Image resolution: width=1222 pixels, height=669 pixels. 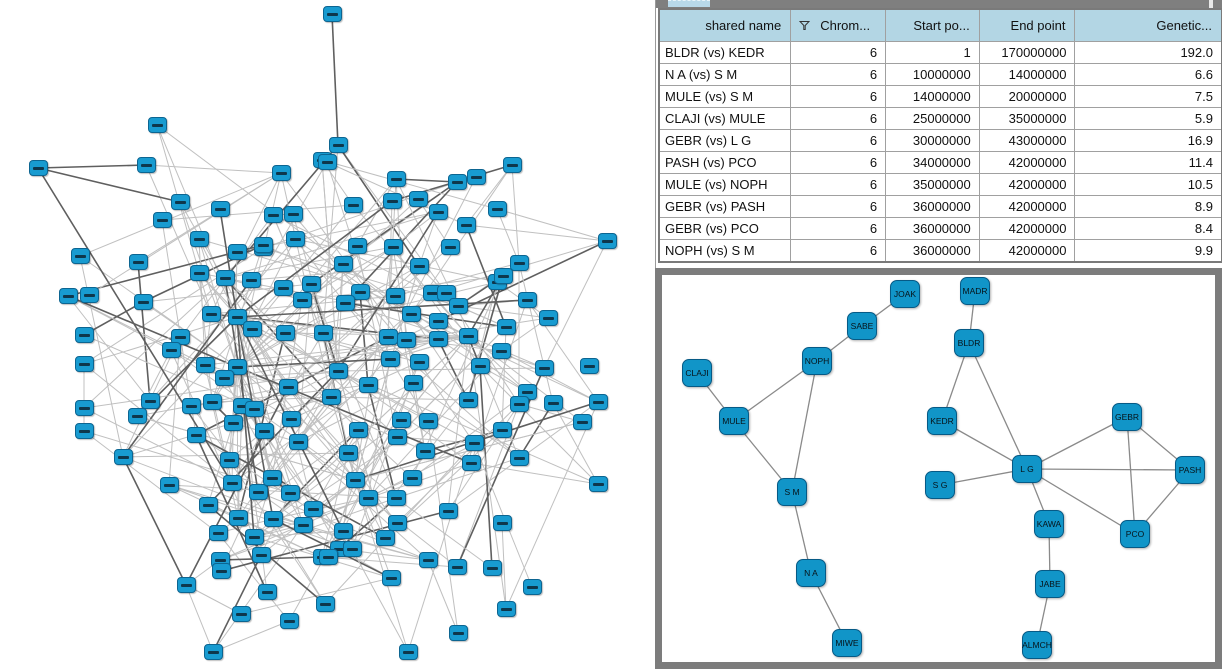 What do you see at coordinates (862, 326) in the screenshot?
I see `network-node-sabe: SABE` at bounding box center [862, 326].